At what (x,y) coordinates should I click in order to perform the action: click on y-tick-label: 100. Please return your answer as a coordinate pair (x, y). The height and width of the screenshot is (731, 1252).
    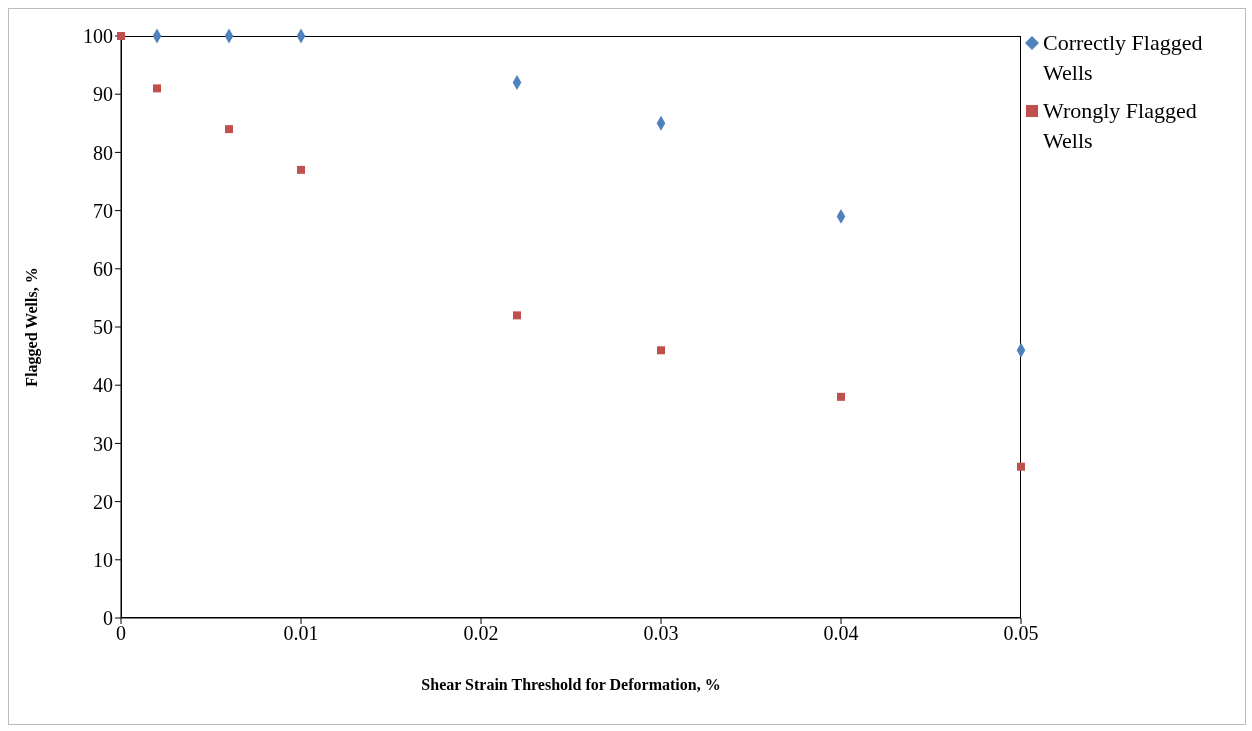
    Looking at the image, I should click on (98, 36).